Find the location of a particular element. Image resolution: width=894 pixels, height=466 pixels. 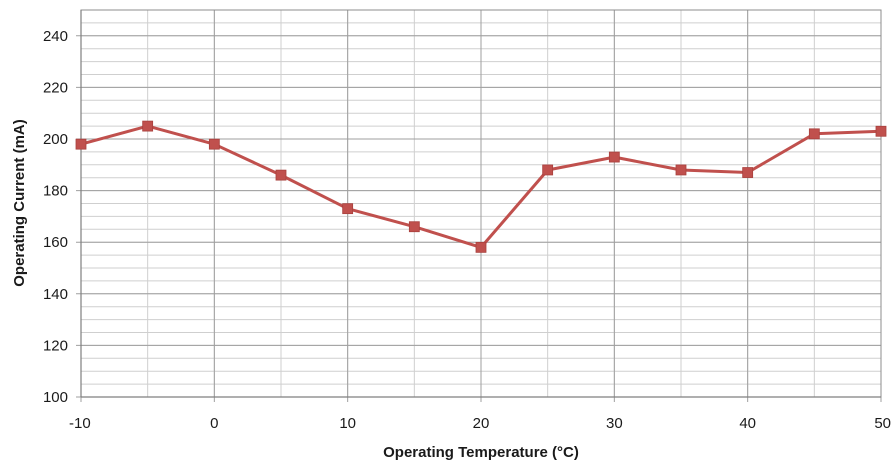

y-axis-title: Operating Current (mA) is located at coordinates (19, 203).